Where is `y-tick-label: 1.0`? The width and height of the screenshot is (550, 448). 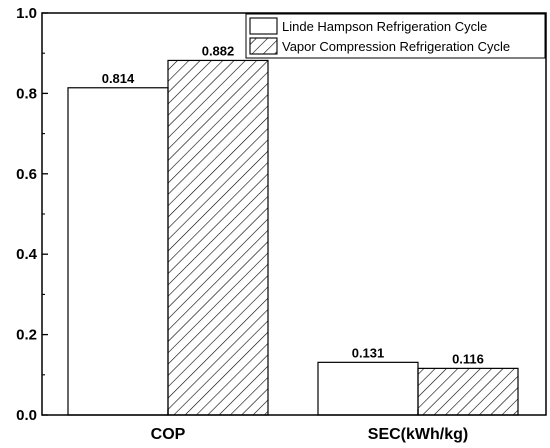
y-tick-label: 1.0 is located at coordinates (26, 13).